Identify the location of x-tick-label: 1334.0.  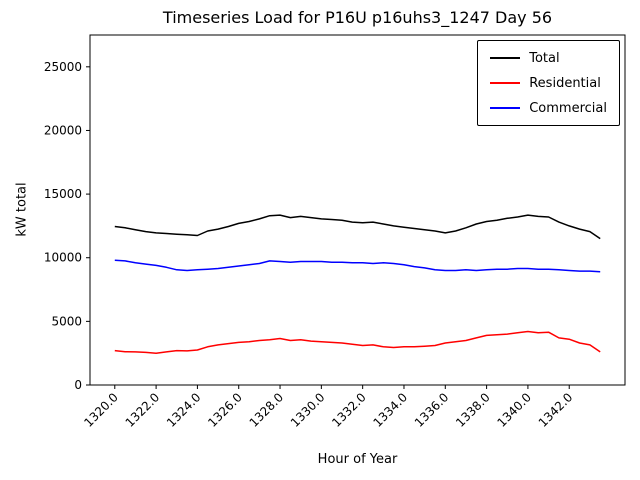
(391, 410).